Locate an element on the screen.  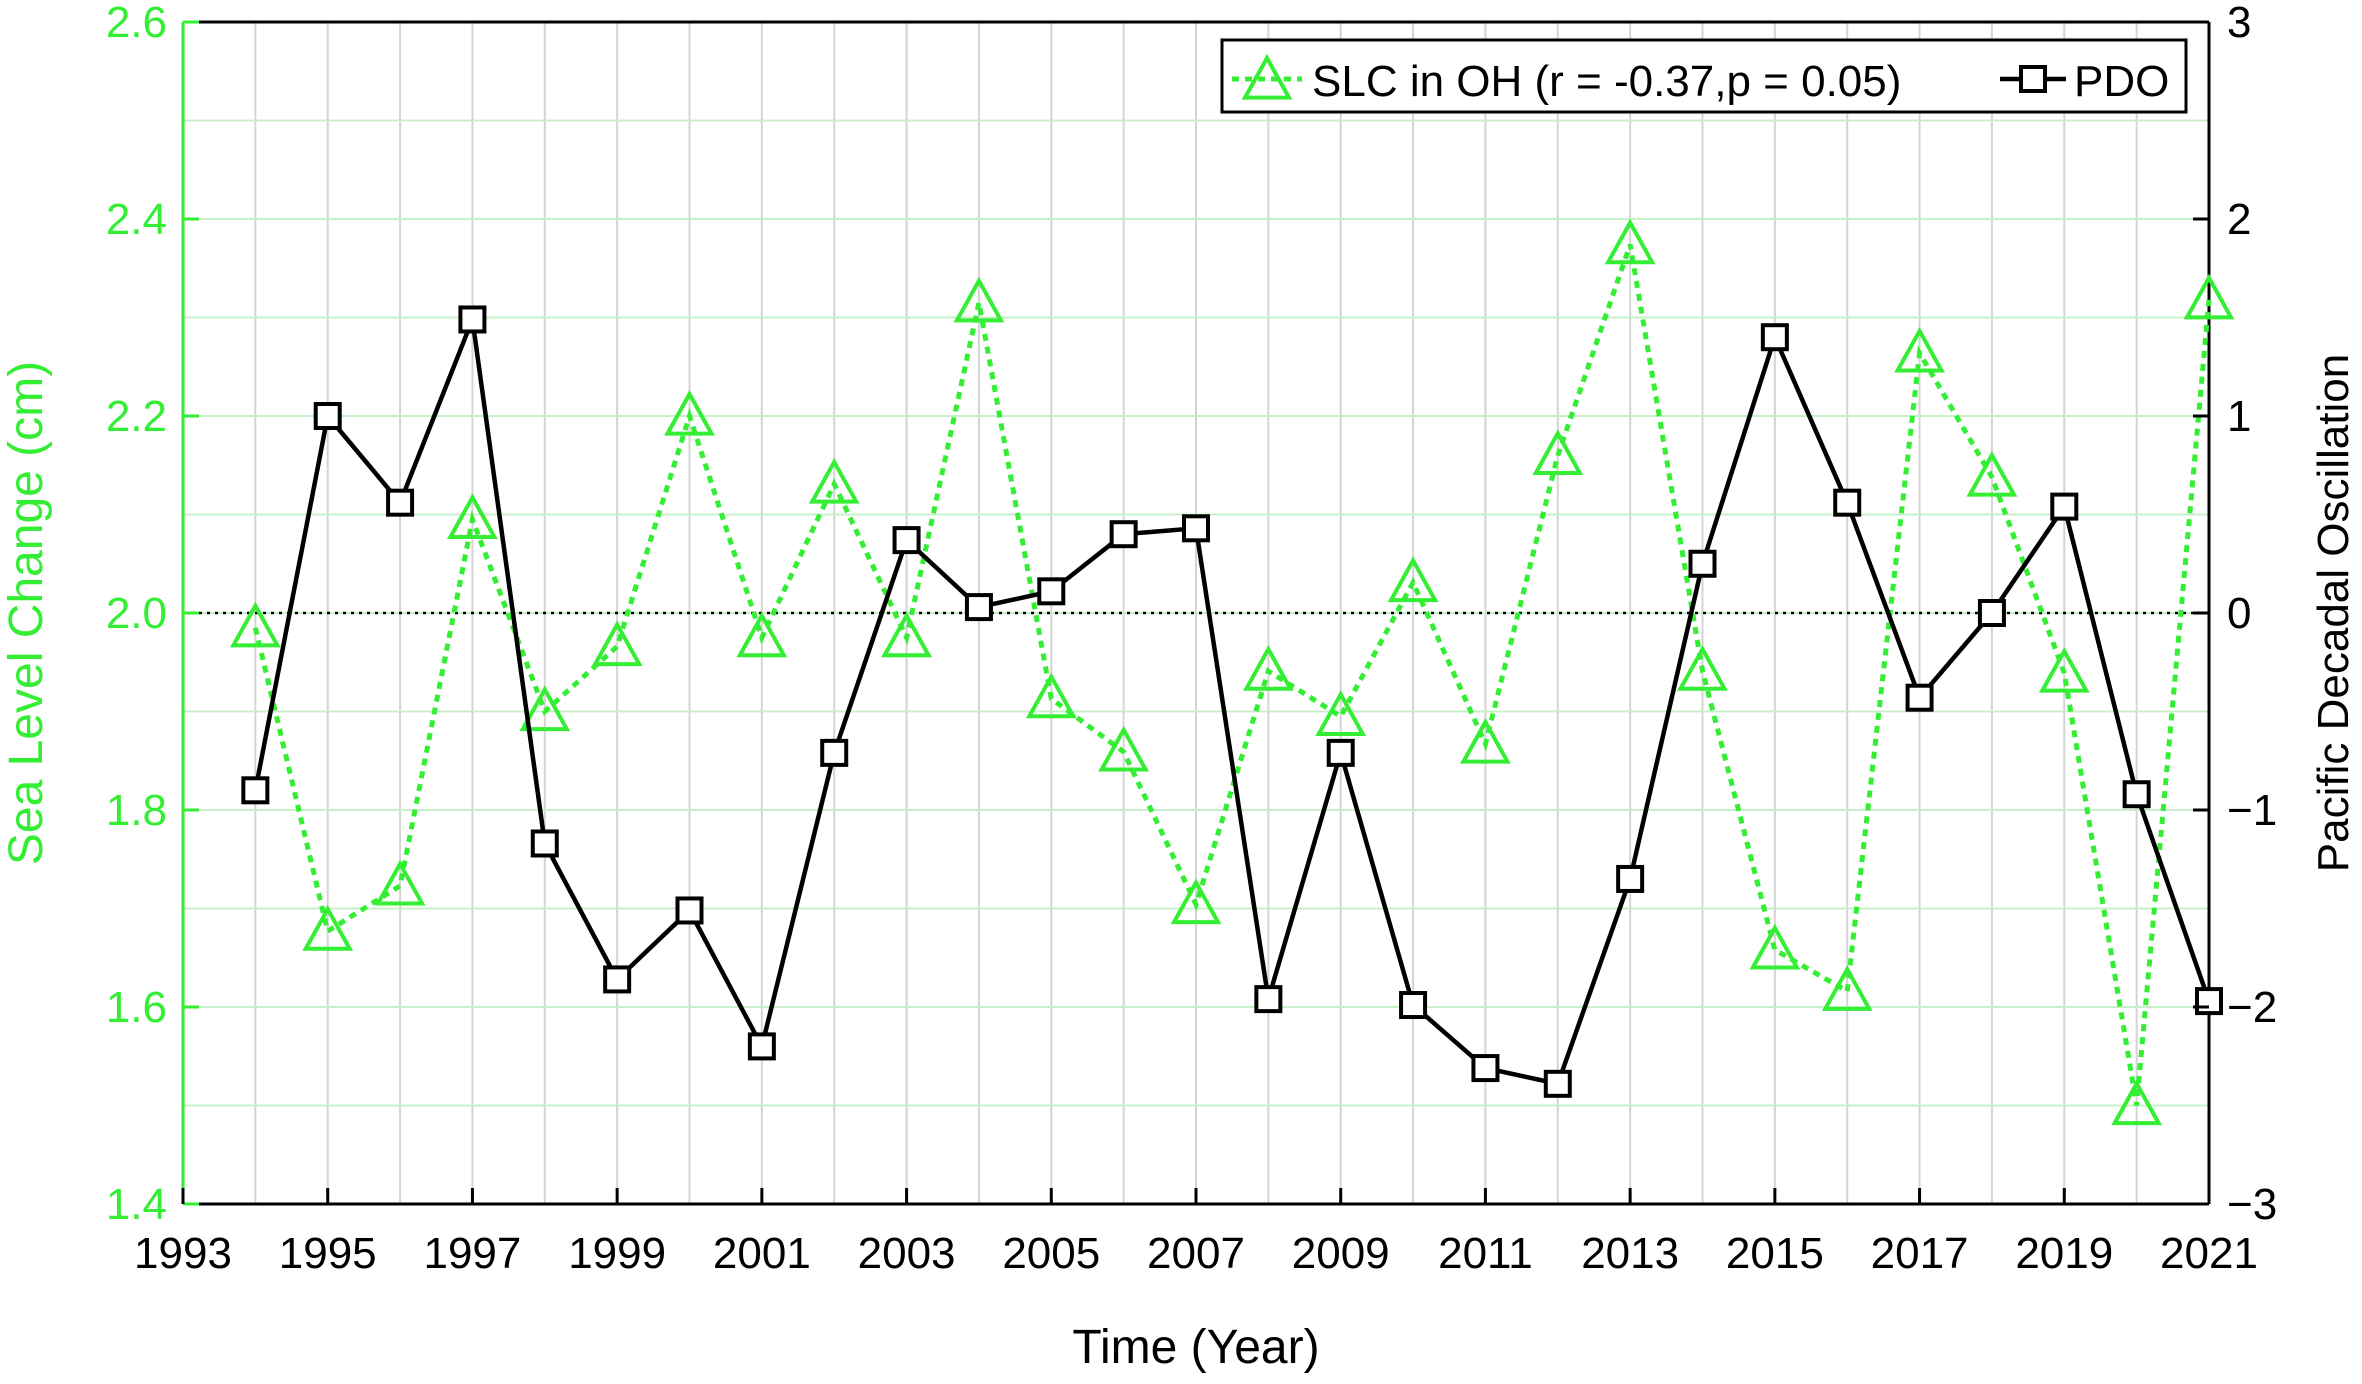
right-tick-label: 0 is located at coordinates (2239, 613).